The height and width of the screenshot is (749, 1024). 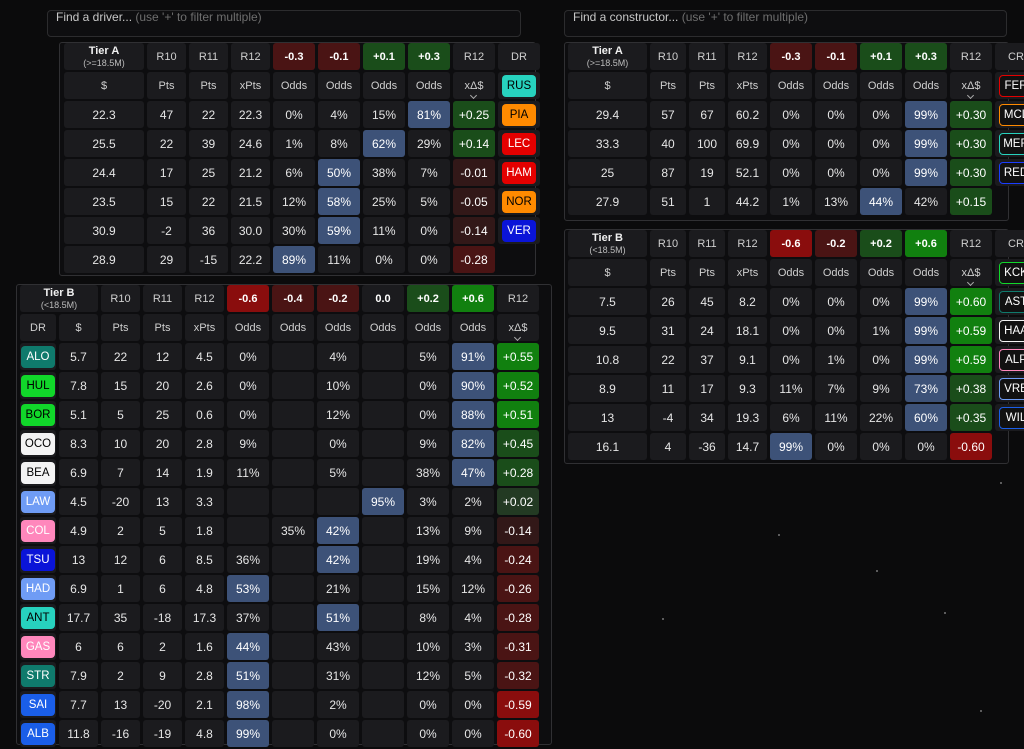 I want to click on constructor-tag: WIL, so click(x=1011, y=417).